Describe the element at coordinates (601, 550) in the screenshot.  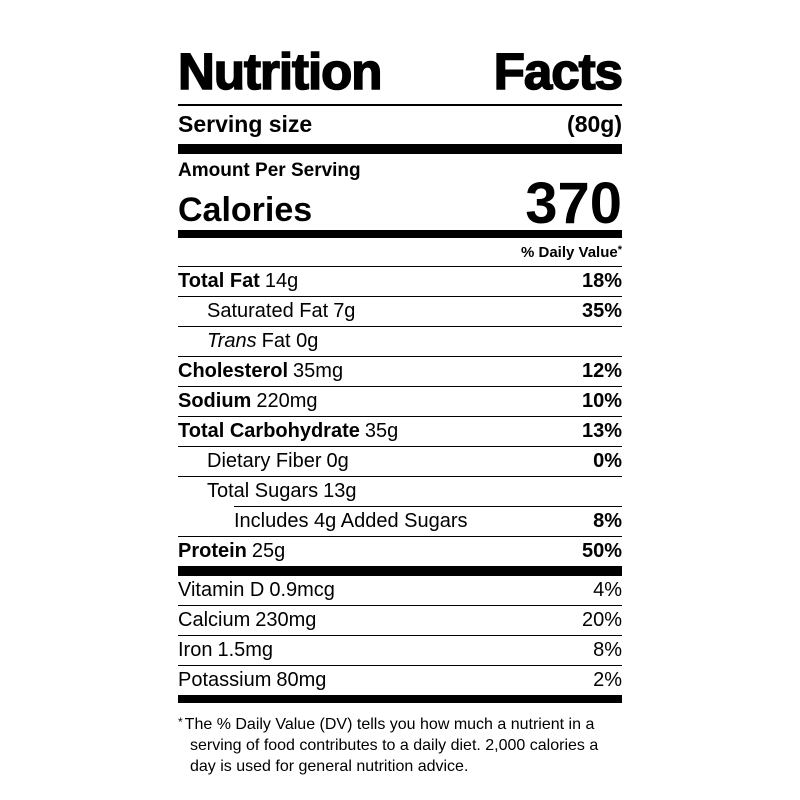
I see `nutrient-dv: 50%` at that location.